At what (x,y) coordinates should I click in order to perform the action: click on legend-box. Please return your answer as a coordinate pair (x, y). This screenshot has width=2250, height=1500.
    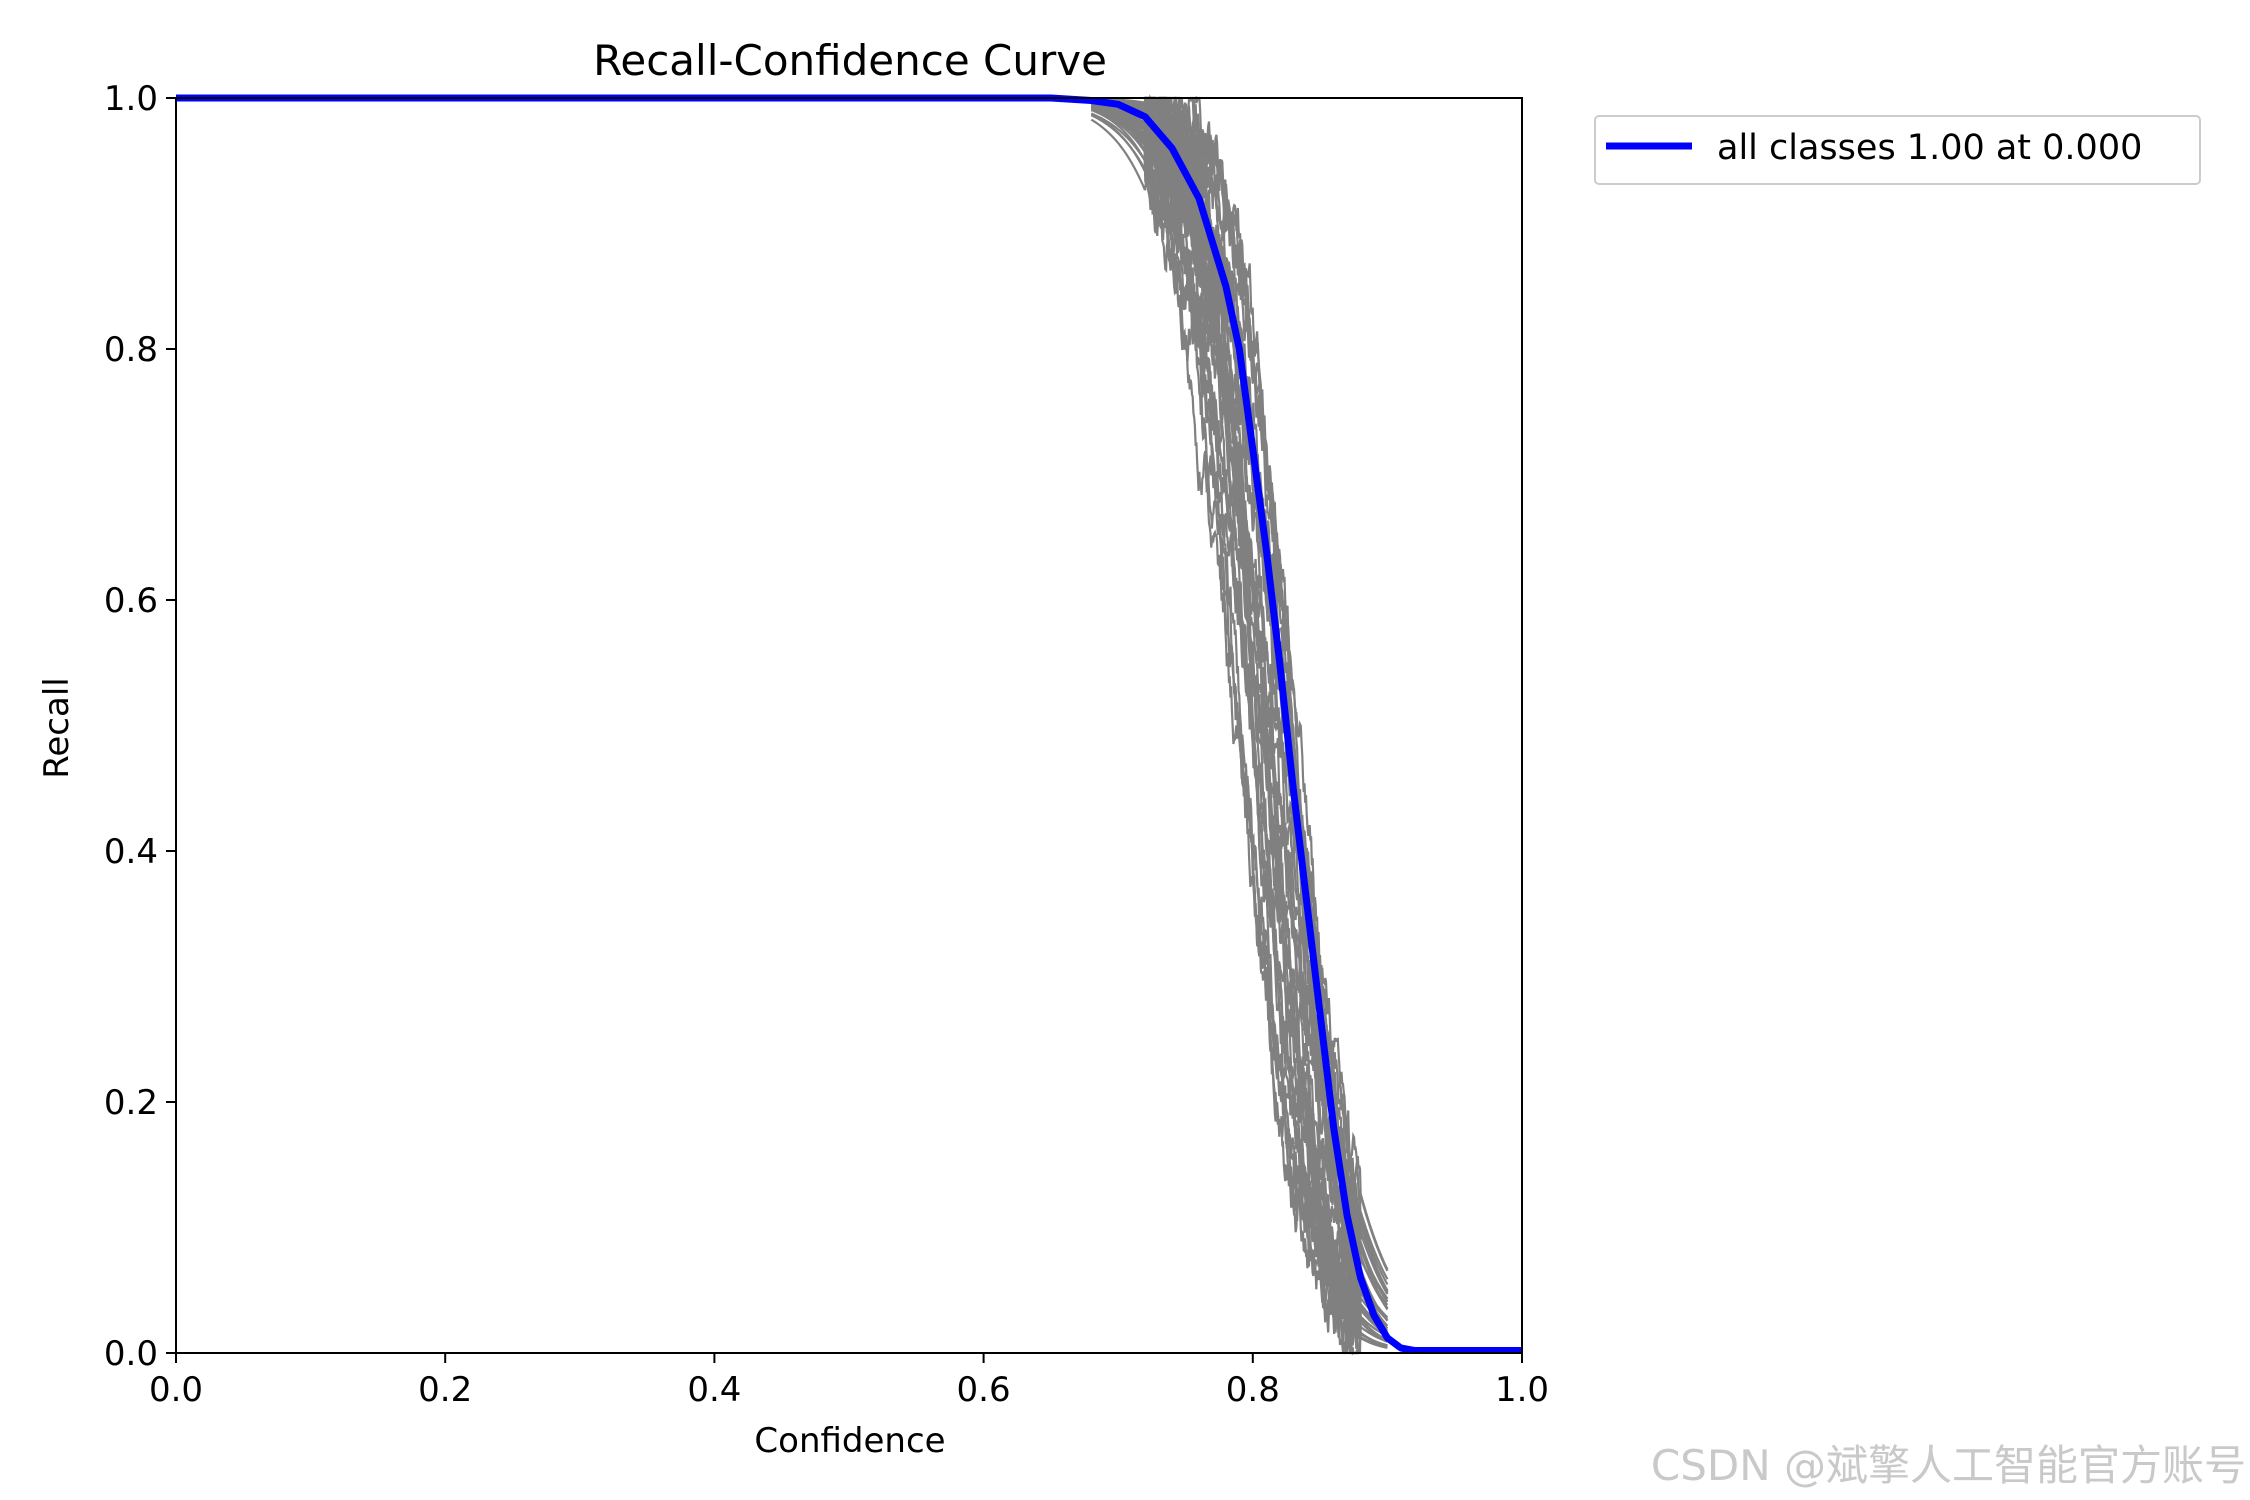
    Looking at the image, I should click on (1897, 150).